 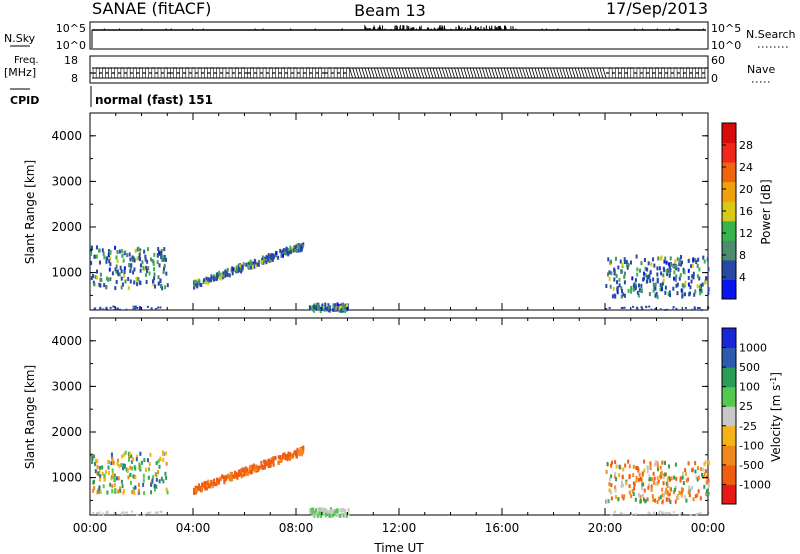 I want to click on x-axis-label: Time UT, so click(x=398, y=547).